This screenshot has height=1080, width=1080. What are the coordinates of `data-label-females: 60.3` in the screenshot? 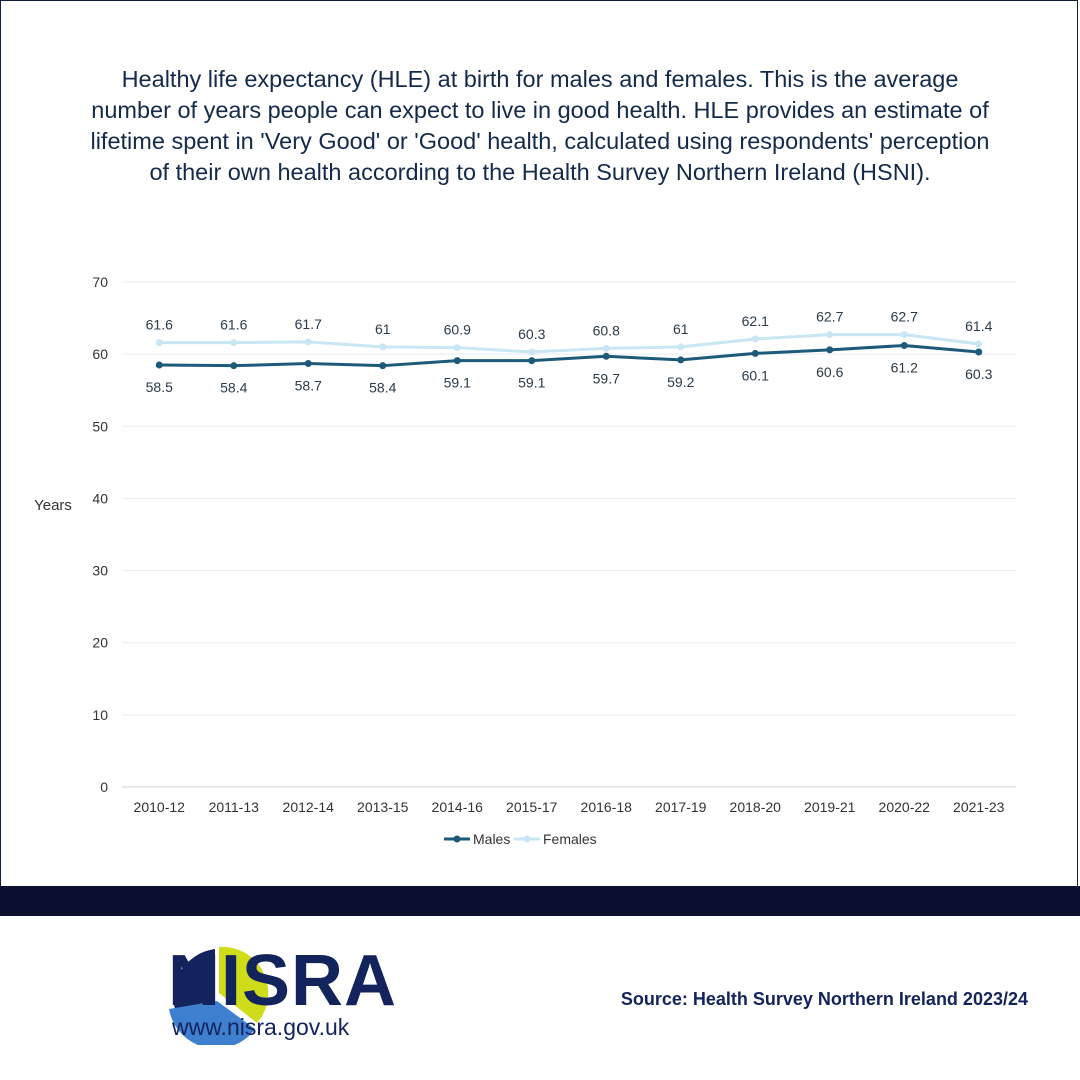 It's located at (531, 334).